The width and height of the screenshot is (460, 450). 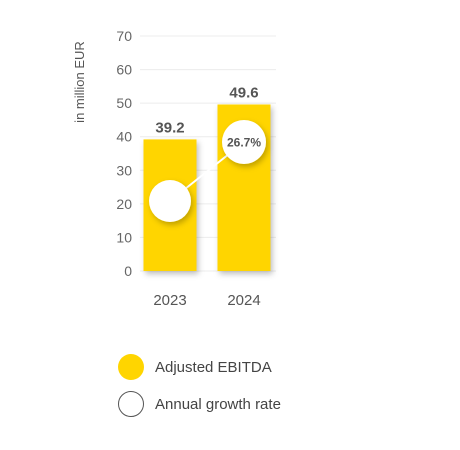 I want to click on x-category-label: 2024, so click(x=243, y=300).